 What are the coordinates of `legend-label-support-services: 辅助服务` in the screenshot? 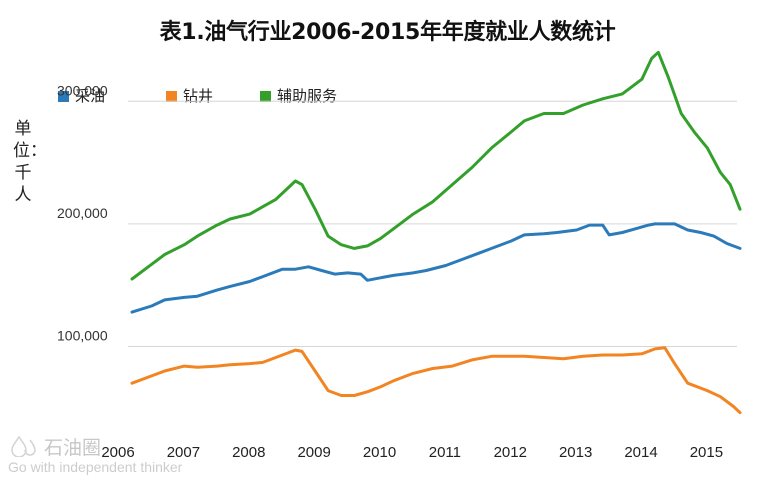 It's located at (307, 96).